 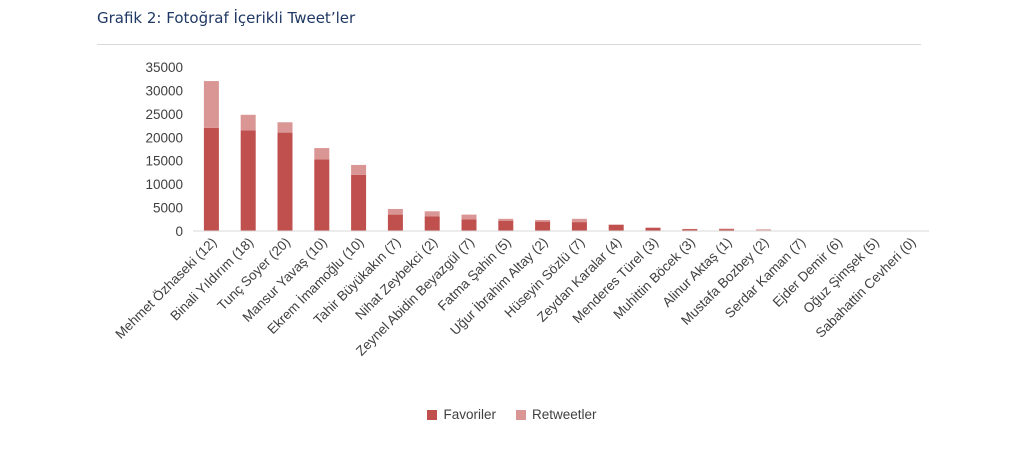 What do you see at coordinates (226, 18) in the screenshot?
I see `chart-title: Grafik 2: Fotoğraf İçerikli Tweet’ler` at bounding box center [226, 18].